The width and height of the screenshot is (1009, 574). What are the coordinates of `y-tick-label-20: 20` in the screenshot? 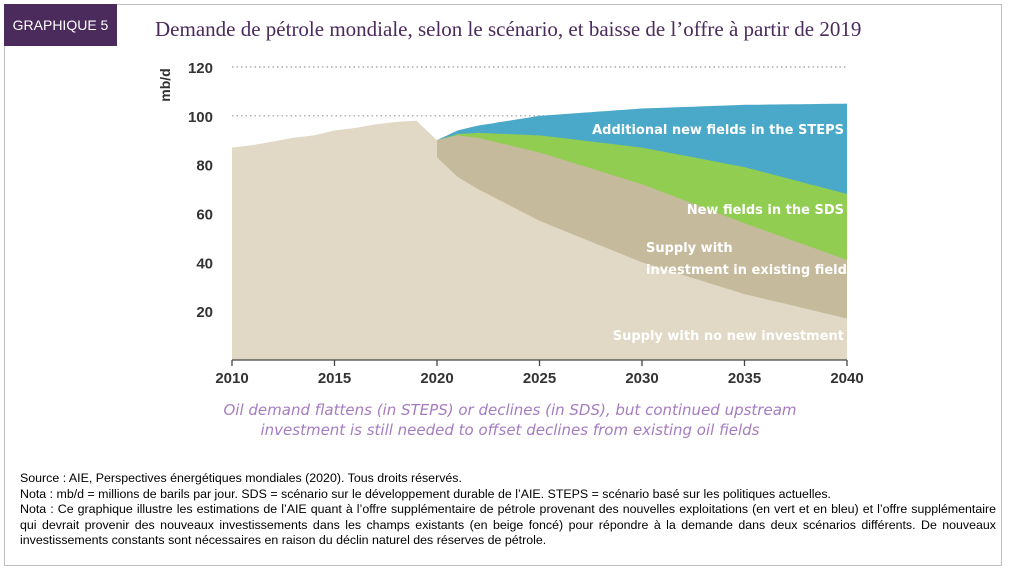 It's located at (204, 312).